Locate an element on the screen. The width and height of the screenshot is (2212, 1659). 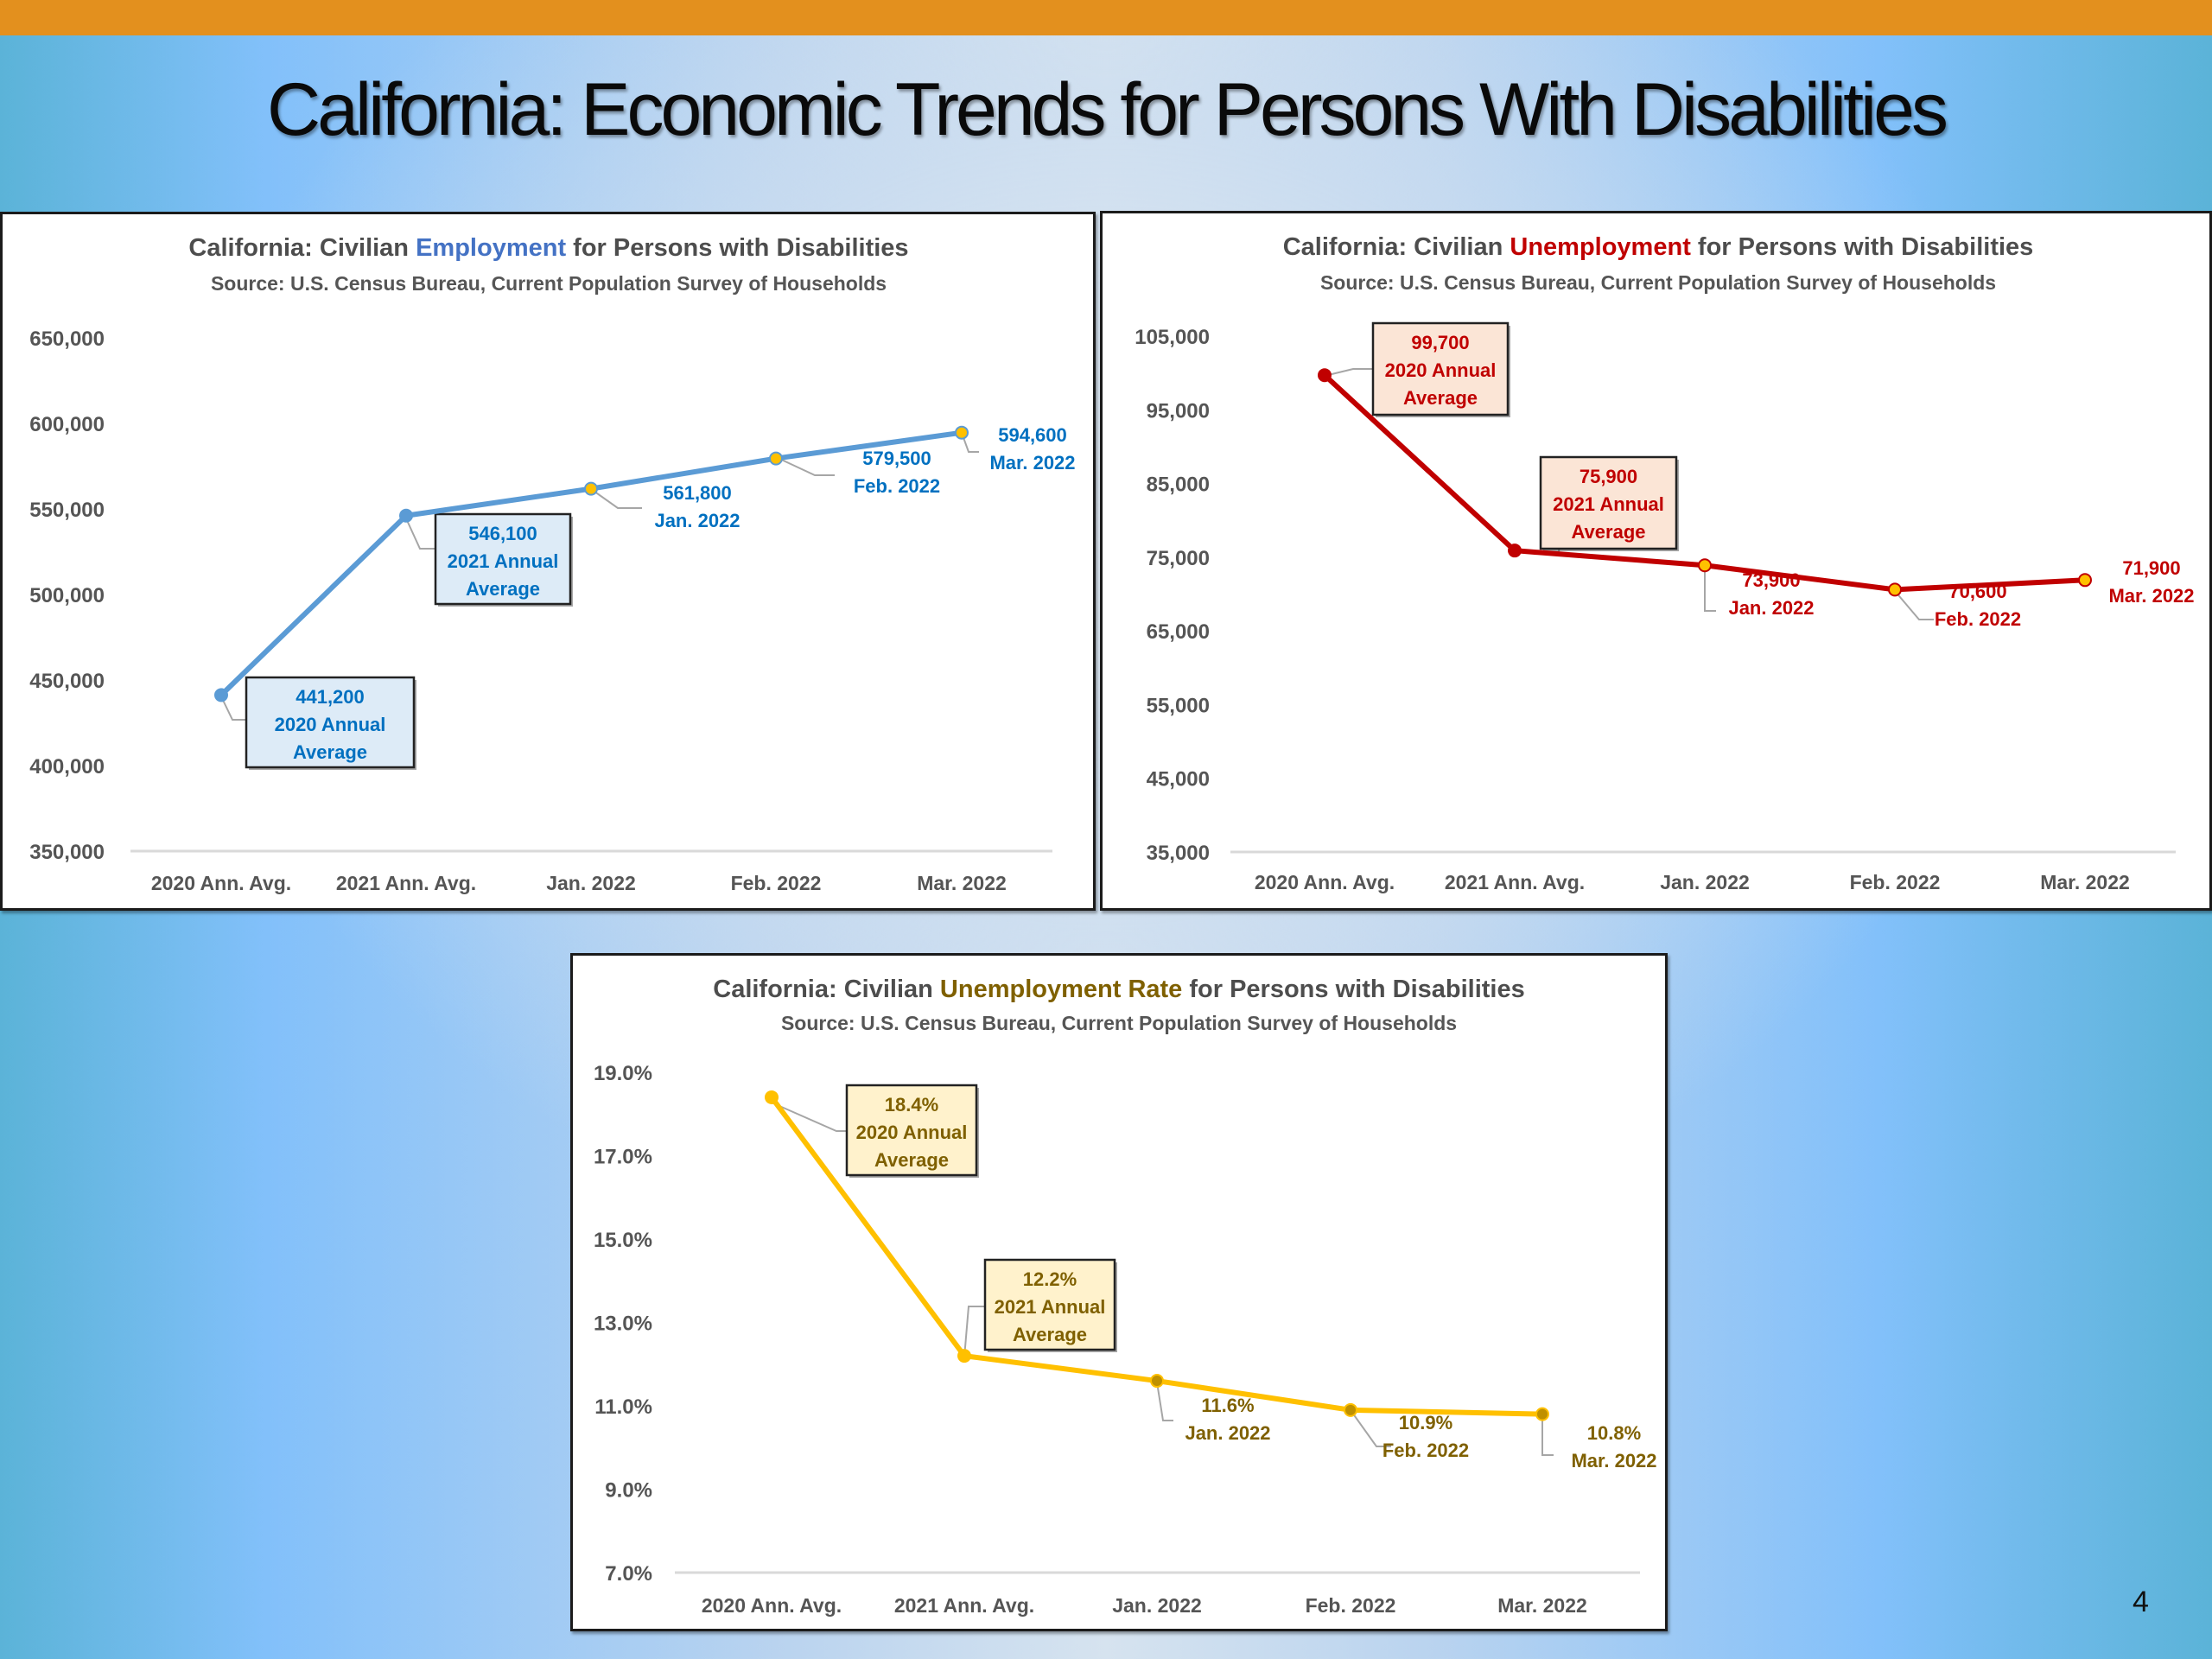
data-label: 71,900 Mar. 2022 is located at coordinates (2151, 582).